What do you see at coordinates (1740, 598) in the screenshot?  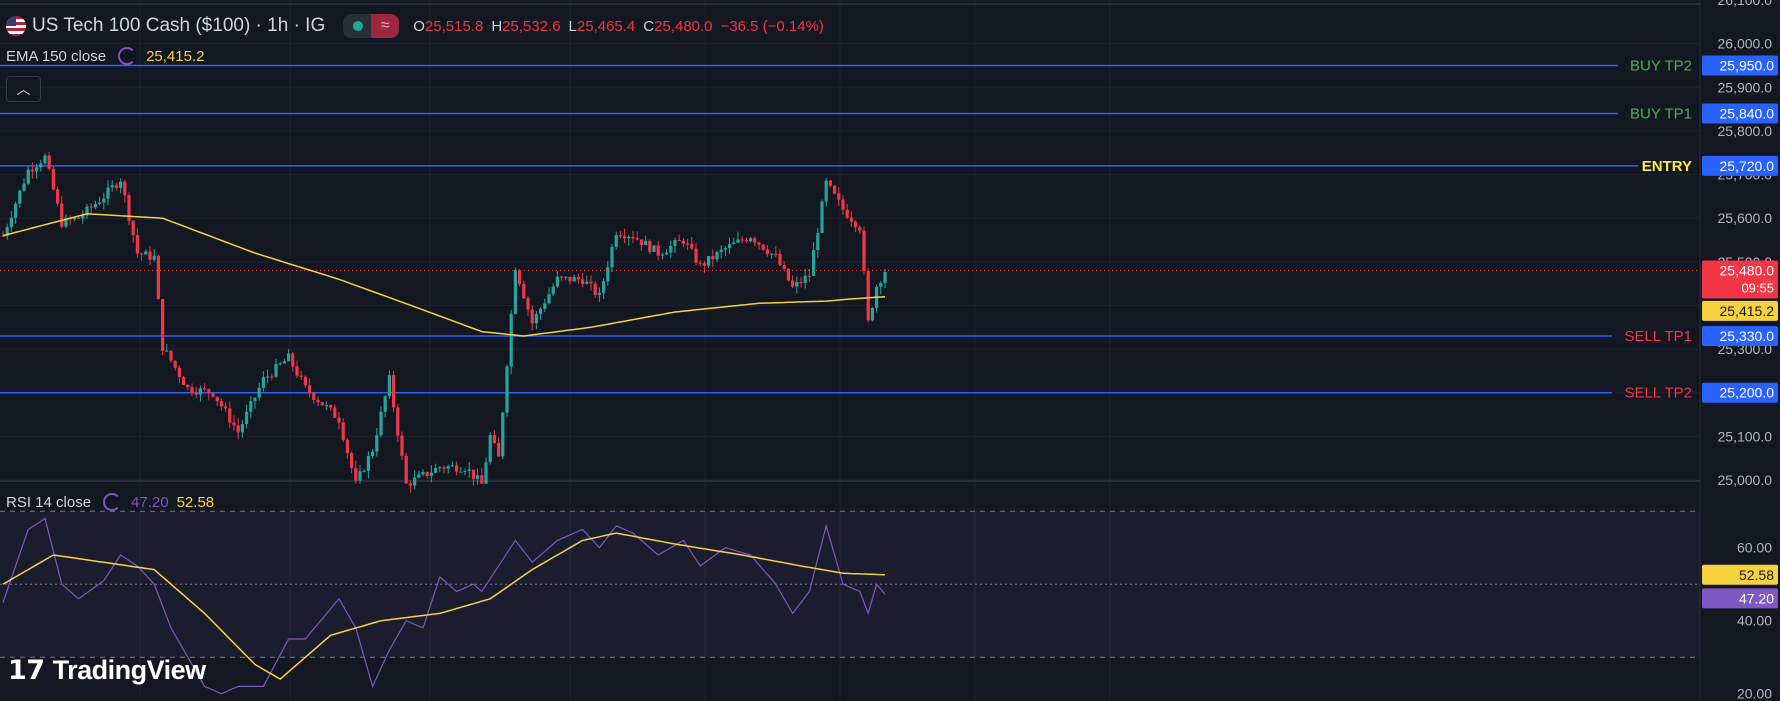 I see `rsi-value-tag-bg` at bounding box center [1740, 598].